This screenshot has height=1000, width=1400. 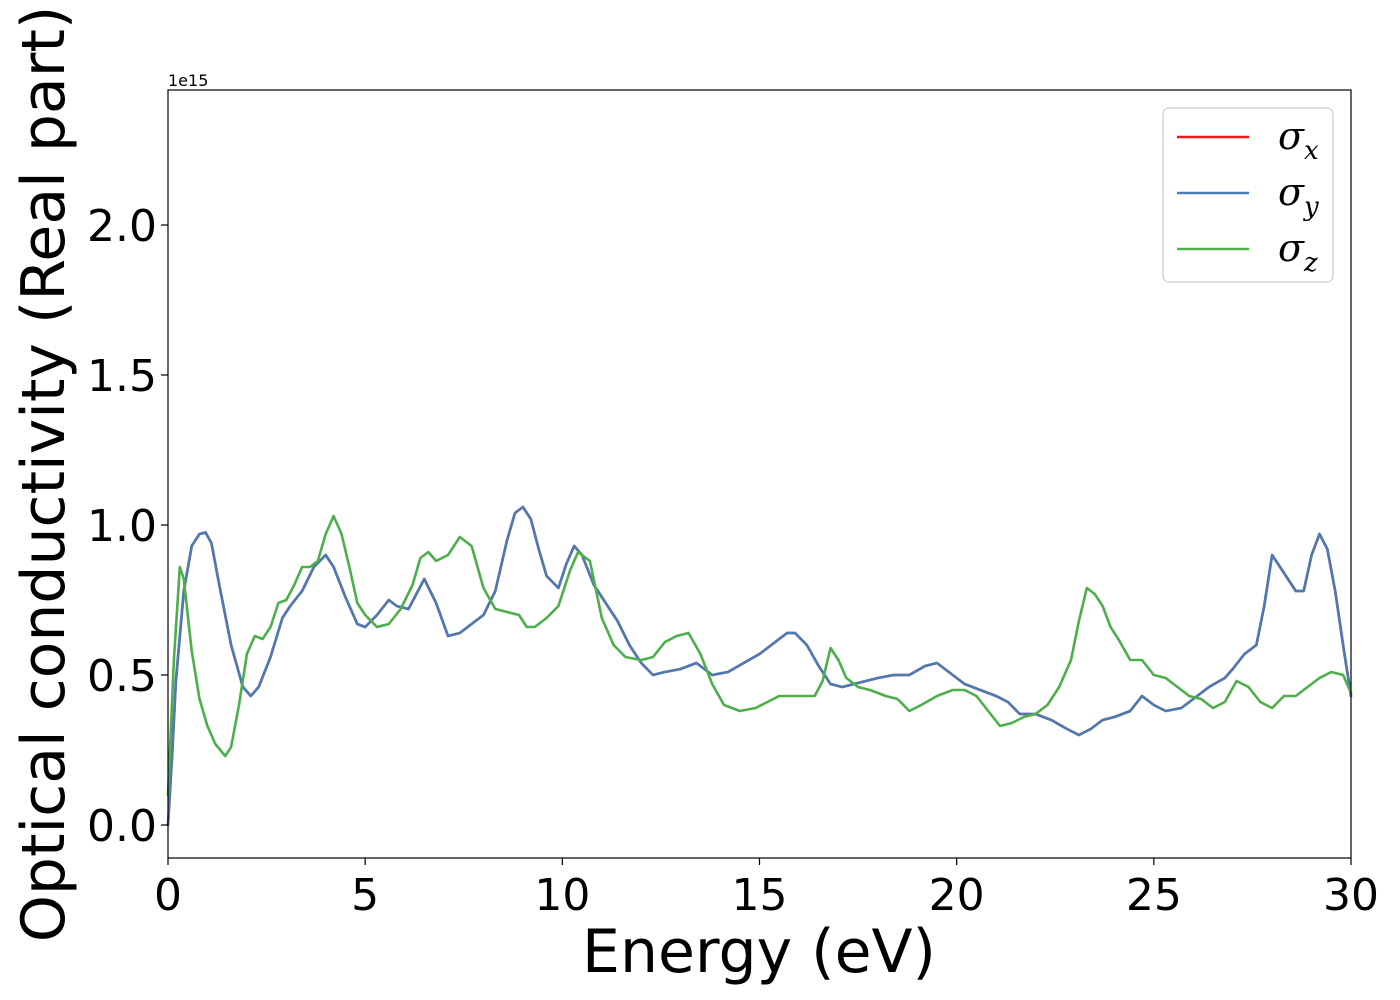 I want to click on y-tick-label: 0.5, so click(x=122, y=676).